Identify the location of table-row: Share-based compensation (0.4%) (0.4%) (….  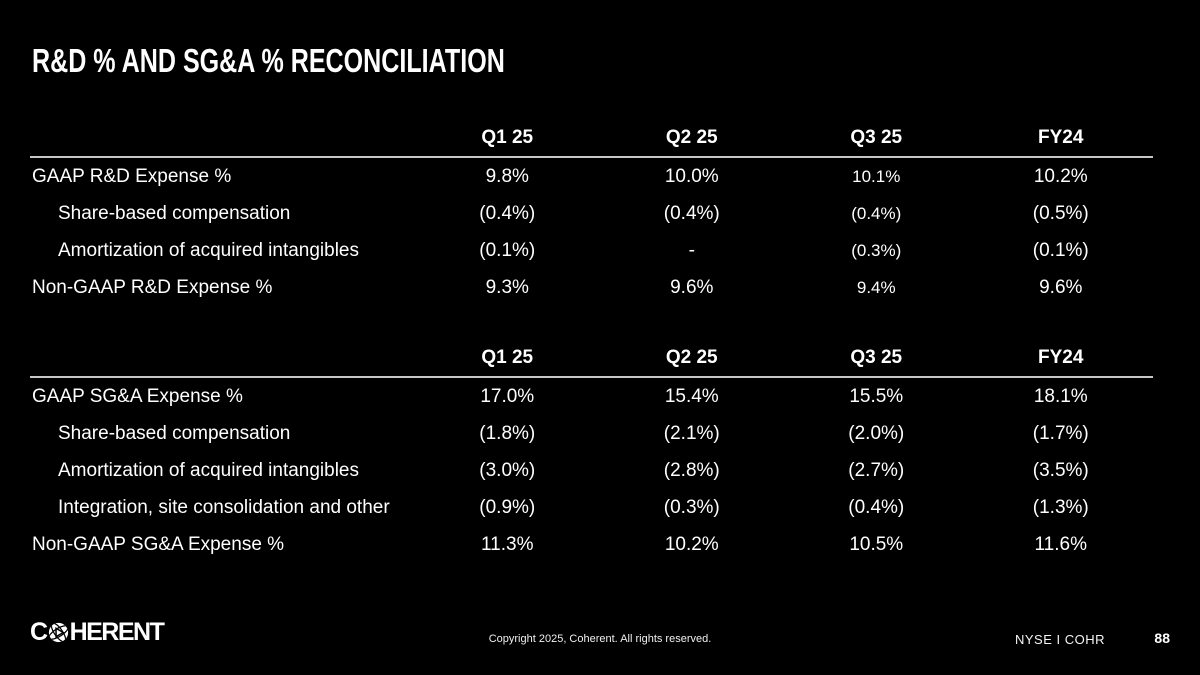
(591, 213).